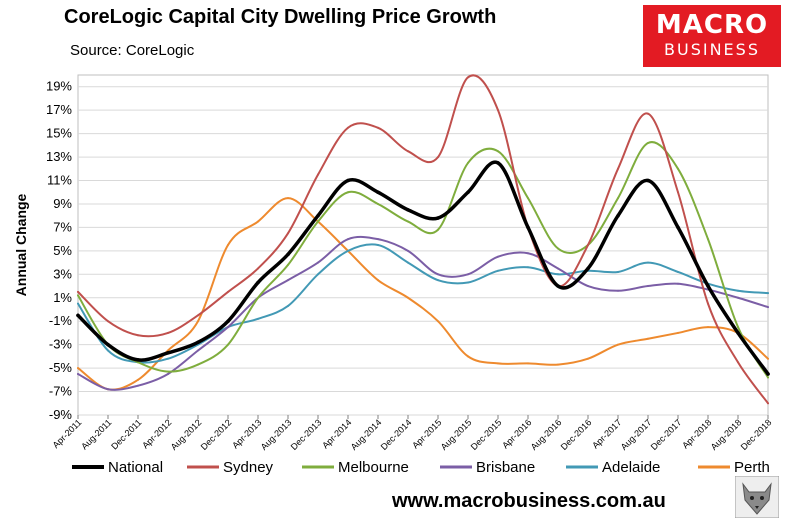 The image size is (791, 523). I want to click on legend-label-brisbane: Brisbane, so click(505, 467).